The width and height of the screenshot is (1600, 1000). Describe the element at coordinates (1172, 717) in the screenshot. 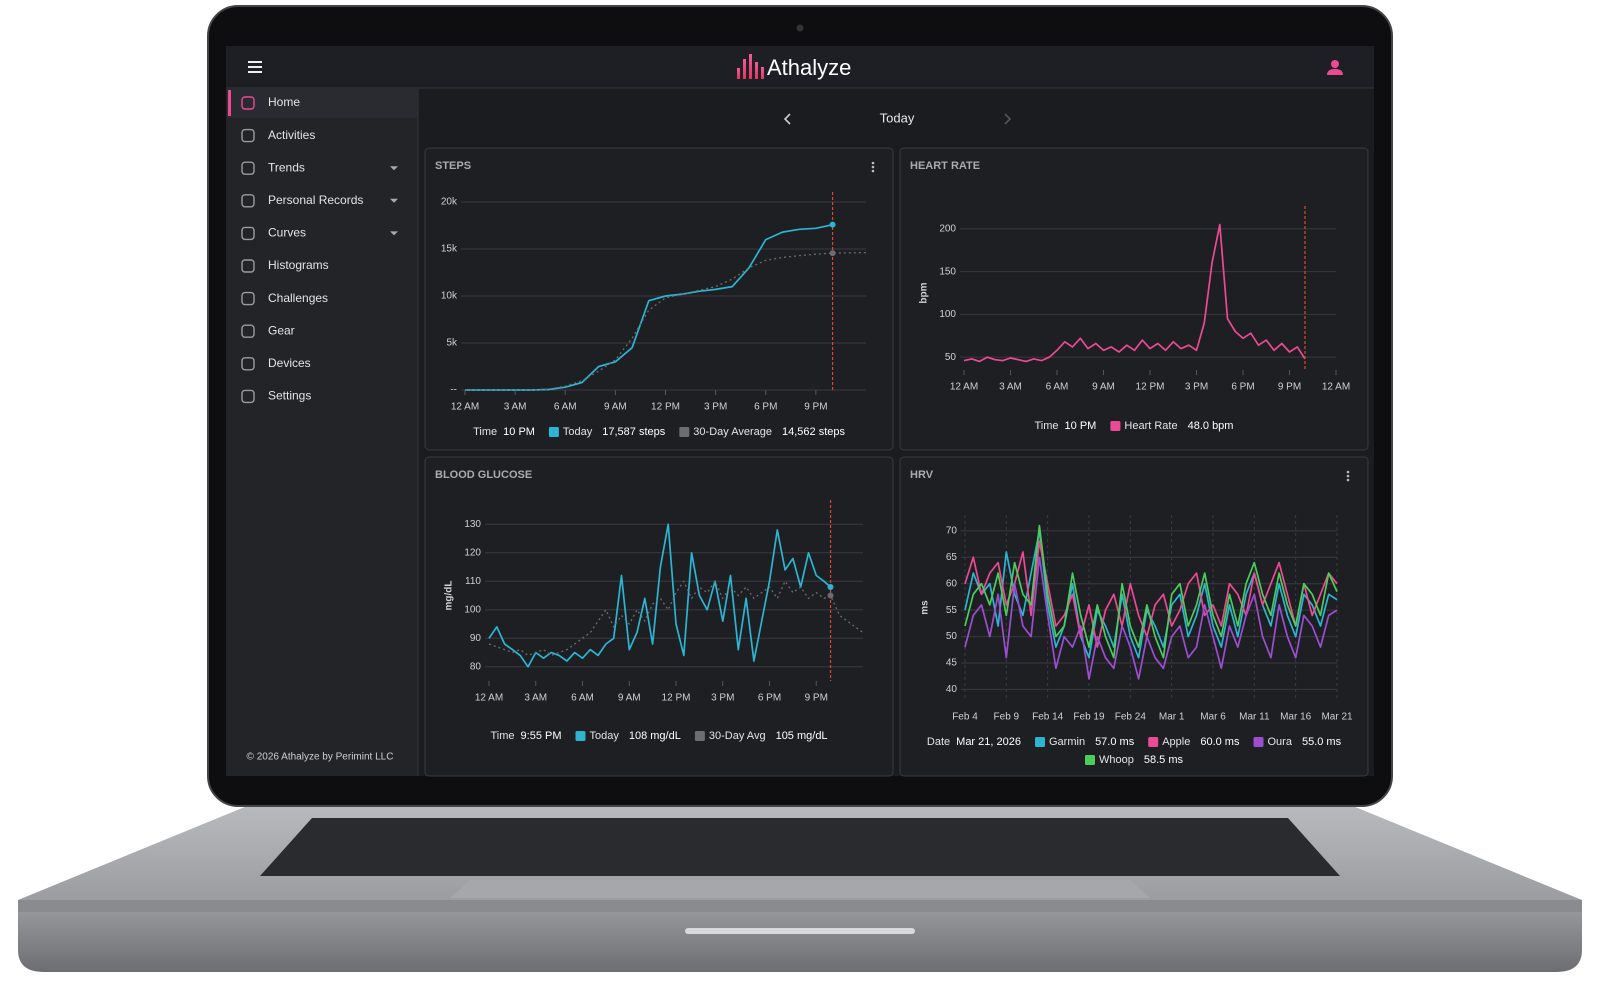

I see `x-tick-label: Mar 1` at that location.